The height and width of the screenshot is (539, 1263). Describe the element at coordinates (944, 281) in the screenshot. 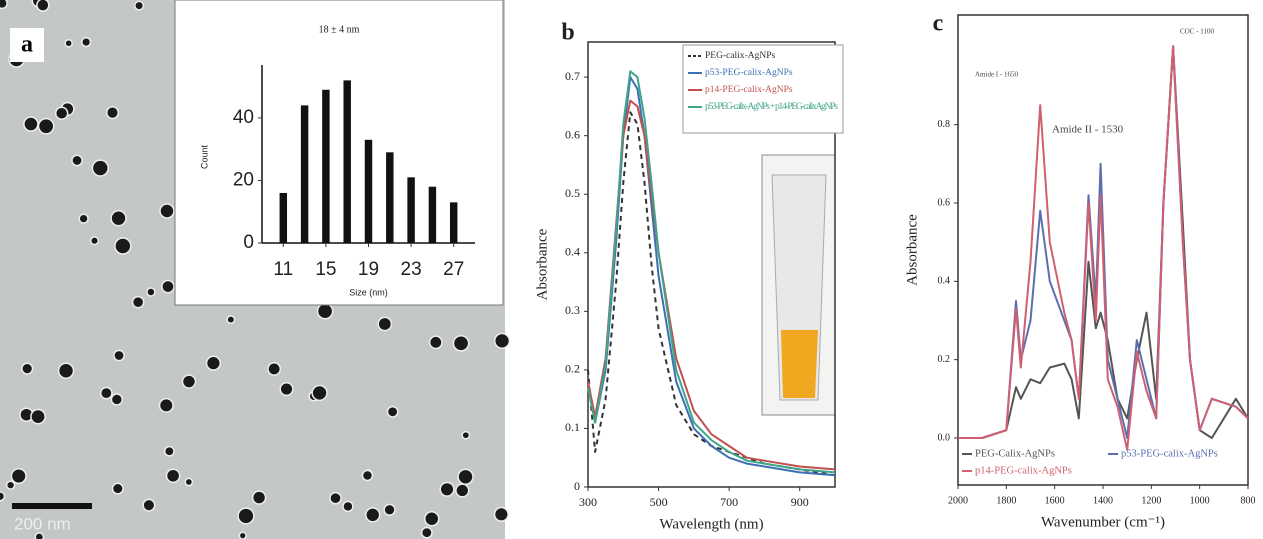

I see `y-tick-label: 0.4` at that location.